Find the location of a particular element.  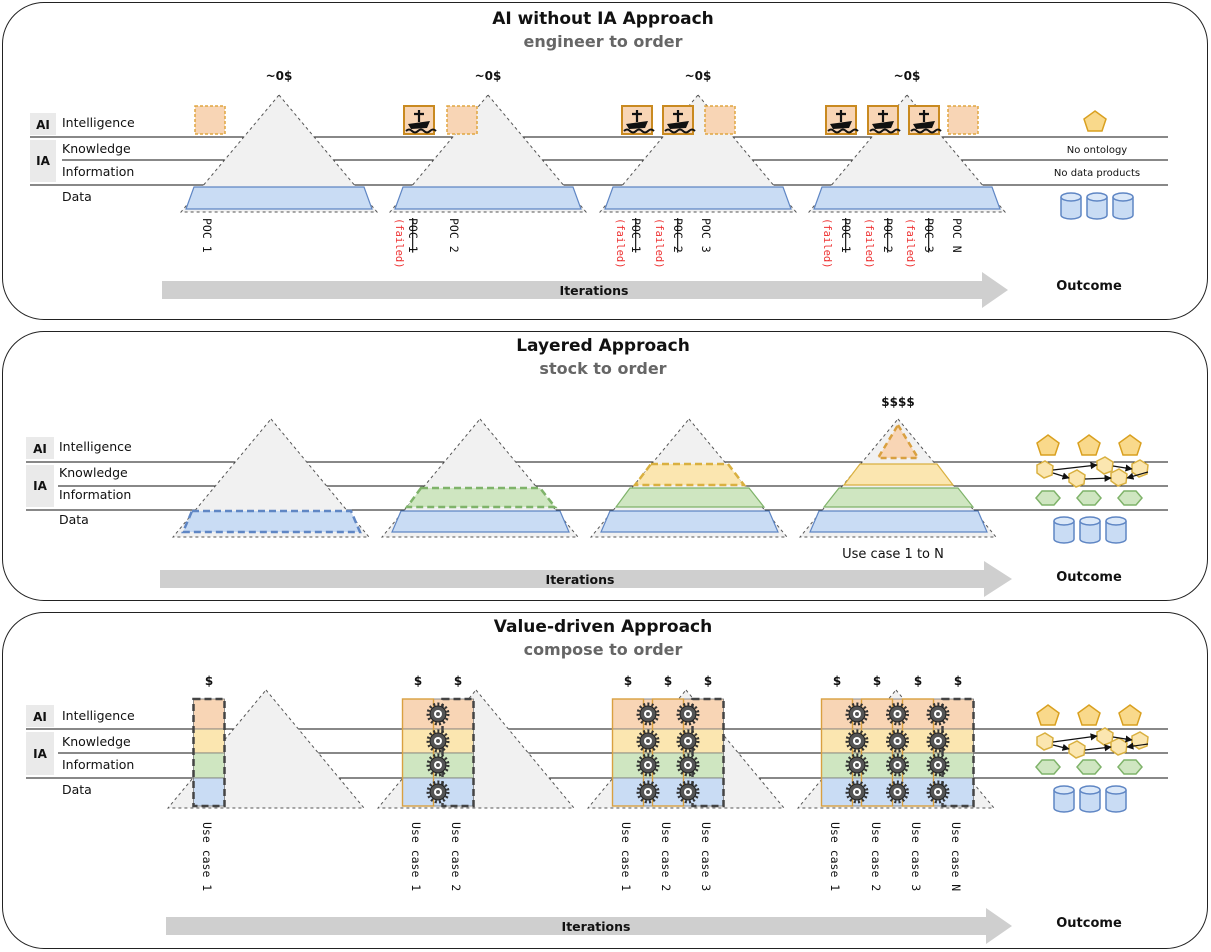

poc-label: POC 1 is located at coordinates (207, 235).